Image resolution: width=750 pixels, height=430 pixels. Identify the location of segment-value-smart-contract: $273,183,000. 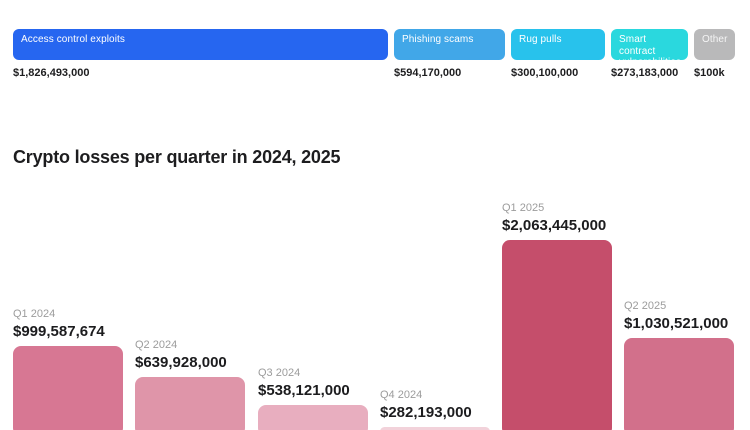
(645, 73).